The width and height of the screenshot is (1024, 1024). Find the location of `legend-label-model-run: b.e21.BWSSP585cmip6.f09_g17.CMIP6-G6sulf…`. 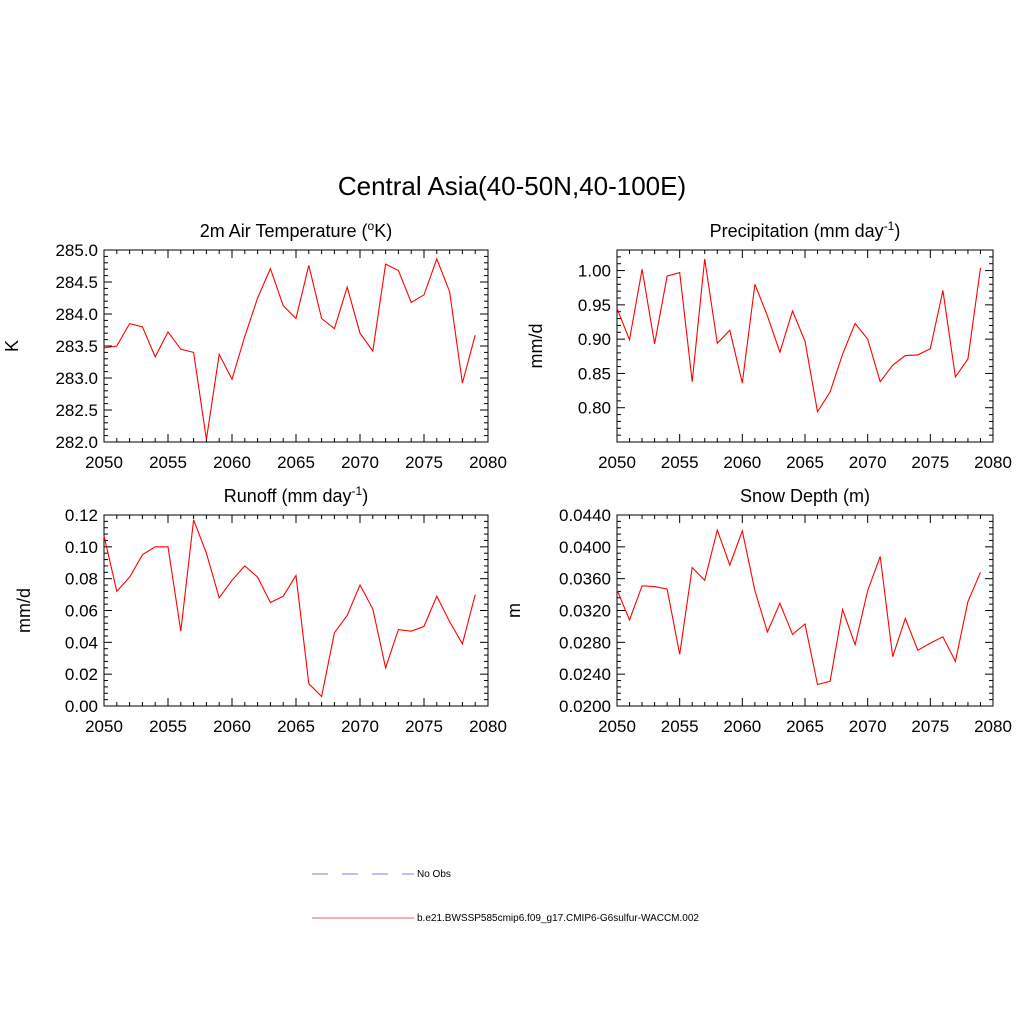

legend-label-model-run: b.e21.BWSSP585cmip6.f09_g17.CMIP6-G6sulf… is located at coordinates (558, 918).